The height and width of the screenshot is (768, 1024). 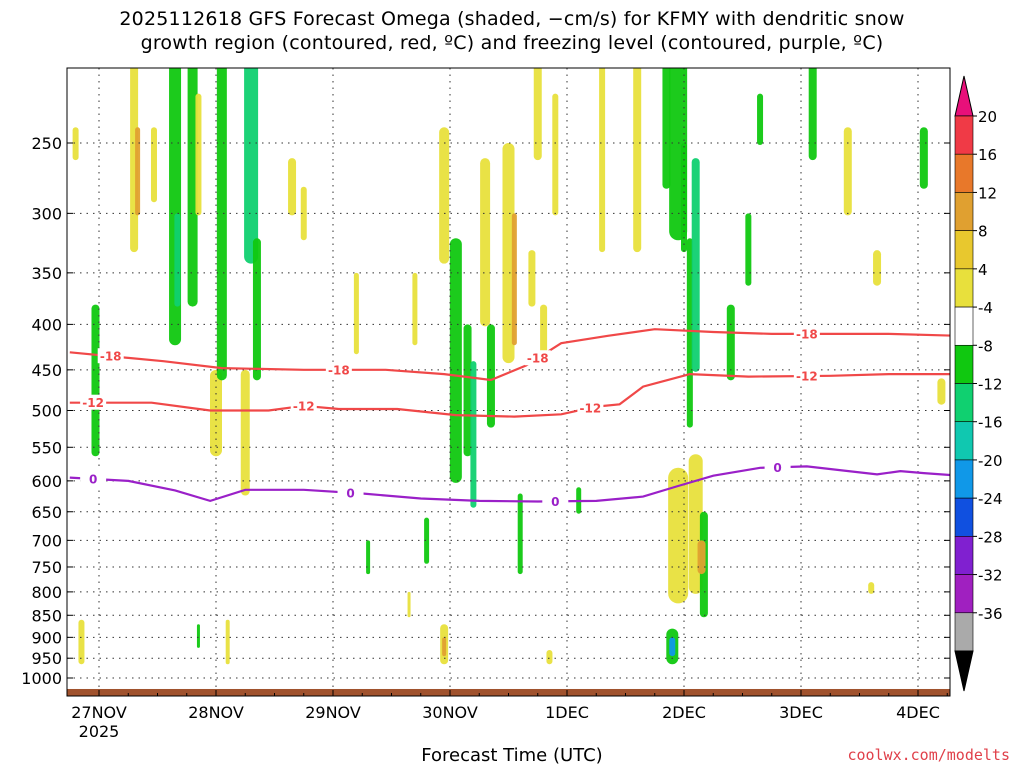 What do you see at coordinates (964, 671) in the screenshot?
I see `colorbar-bottom-arrow` at bounding box center [964, 671].